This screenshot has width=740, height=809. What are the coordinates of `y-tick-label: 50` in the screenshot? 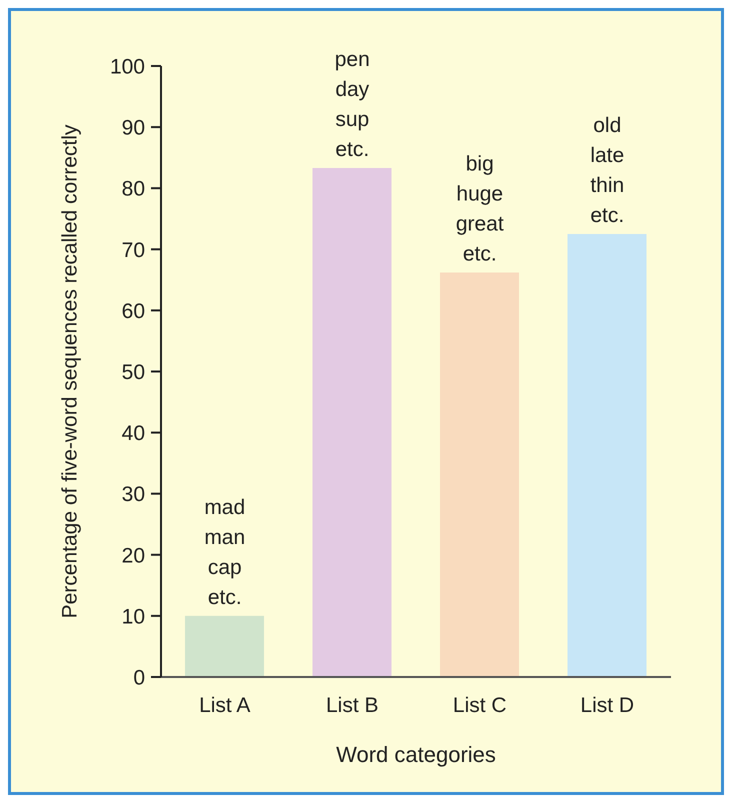 It's located at (133, 372).